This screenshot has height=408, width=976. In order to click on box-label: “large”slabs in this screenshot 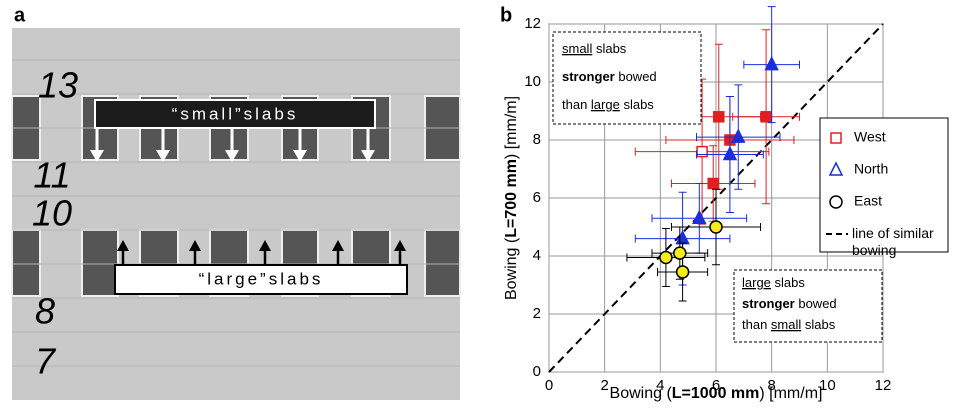, I will do `click(261, 278)`.